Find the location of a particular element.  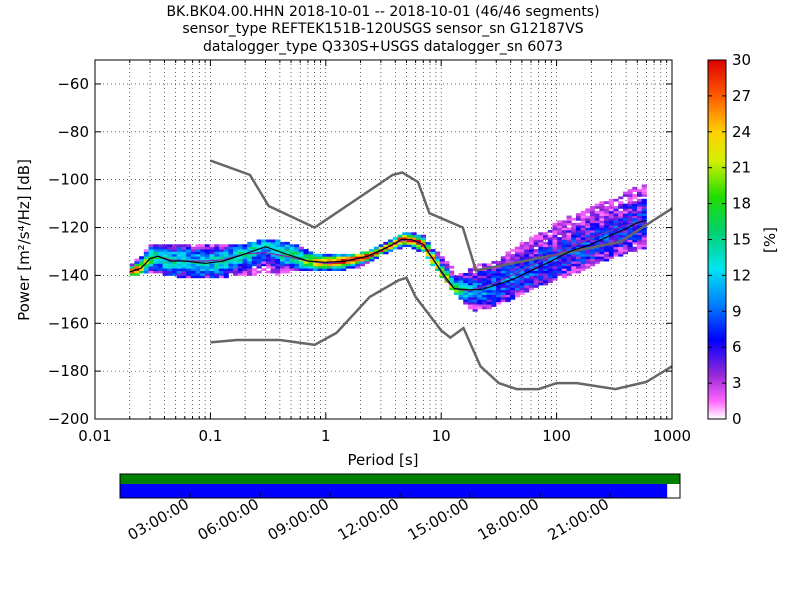

x-tick-label: 100 is located at coordinates (556, 436).